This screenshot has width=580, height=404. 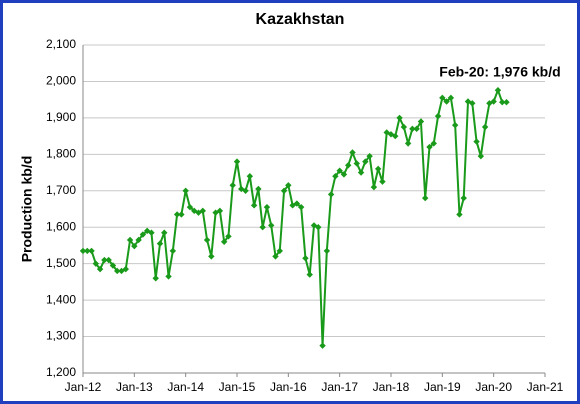 What do you see at coordinates (83, 387) in the screenshot?
I see `x-tick-label: Jan-12` at bounding box center [83, 387].